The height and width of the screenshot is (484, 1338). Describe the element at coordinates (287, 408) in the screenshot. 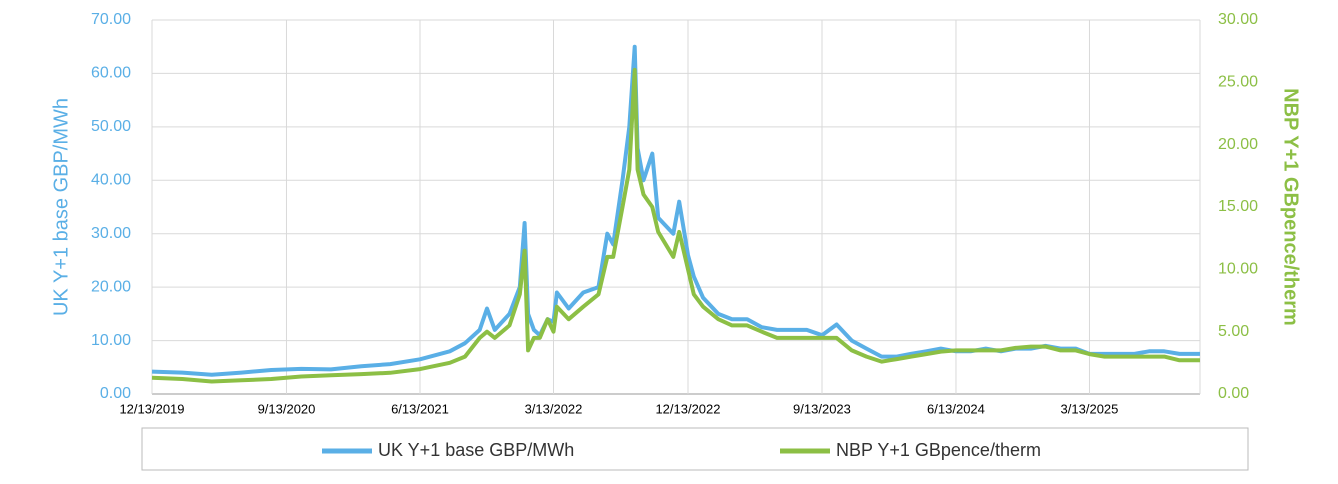

I see `x-tick-label: 9/13/2020` at that location.